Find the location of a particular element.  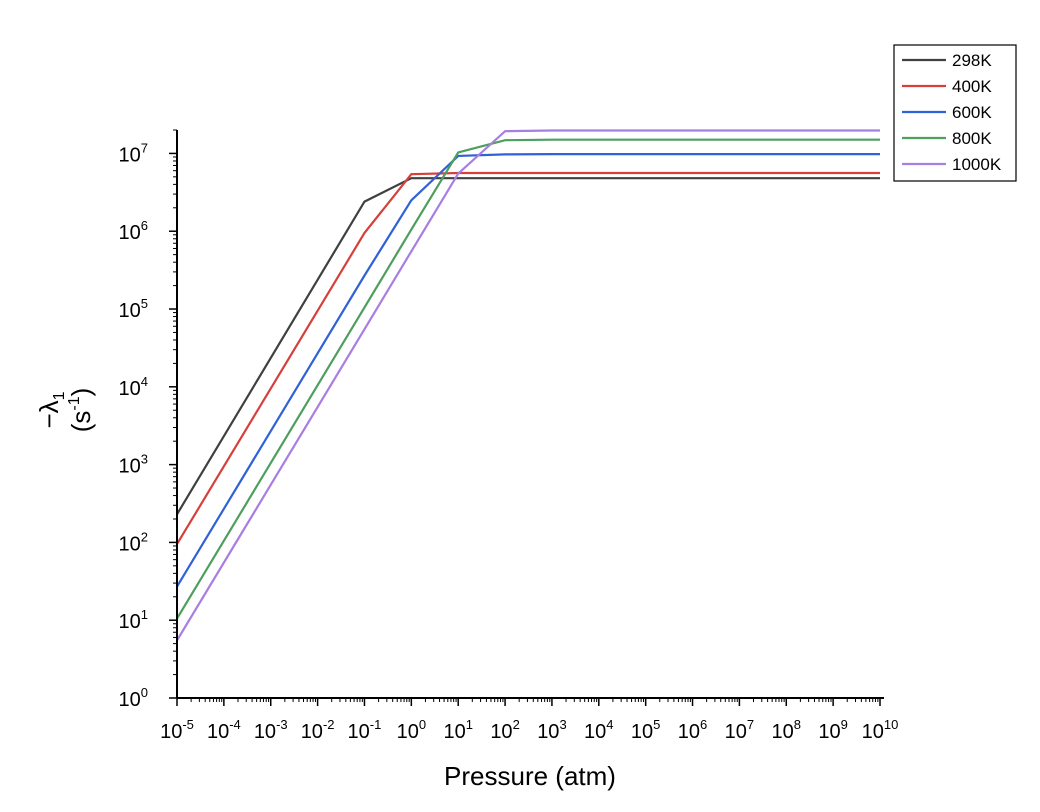

svg-text: −λ1 is located at coordinates (51, 409).